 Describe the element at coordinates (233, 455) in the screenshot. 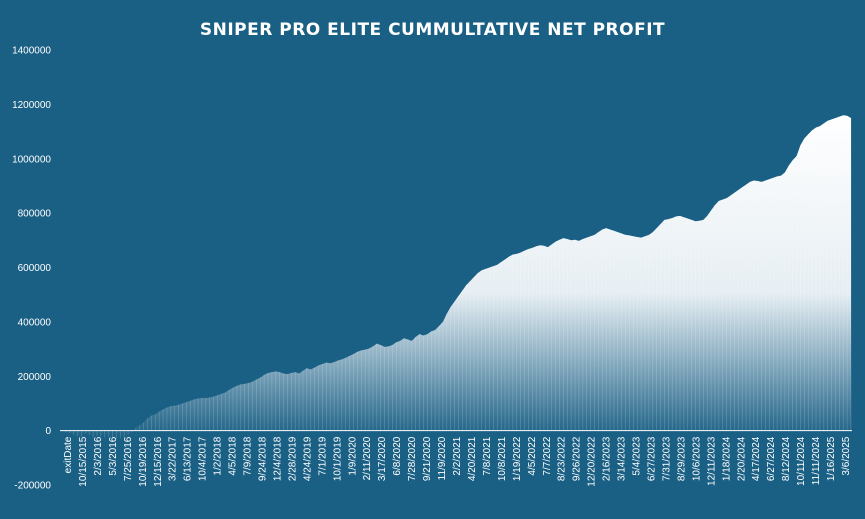

I see `x-tick-label: 4/5/2018` at that location.